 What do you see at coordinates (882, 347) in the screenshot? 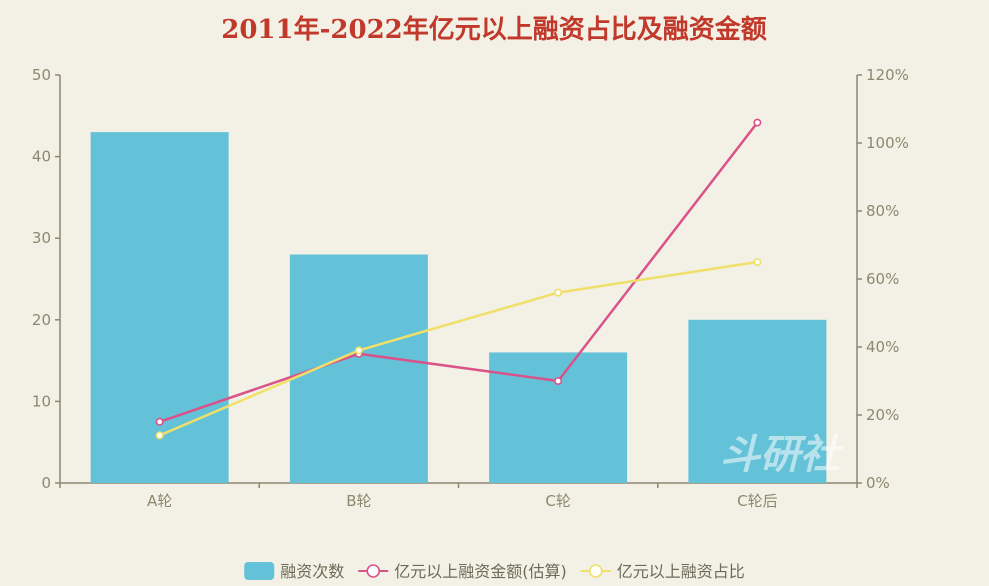
I see `y-right-tick-label: 40%` at bounding box center [882, 347].